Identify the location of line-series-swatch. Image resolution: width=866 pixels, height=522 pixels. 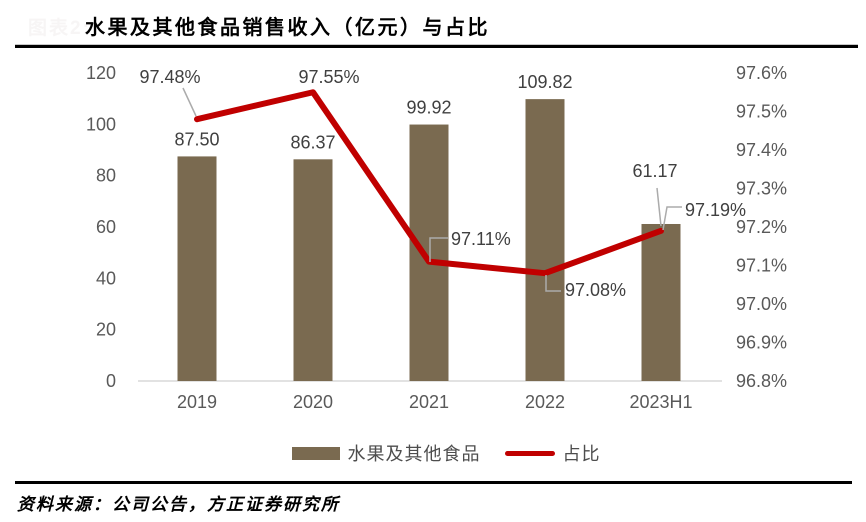
(529, 453).